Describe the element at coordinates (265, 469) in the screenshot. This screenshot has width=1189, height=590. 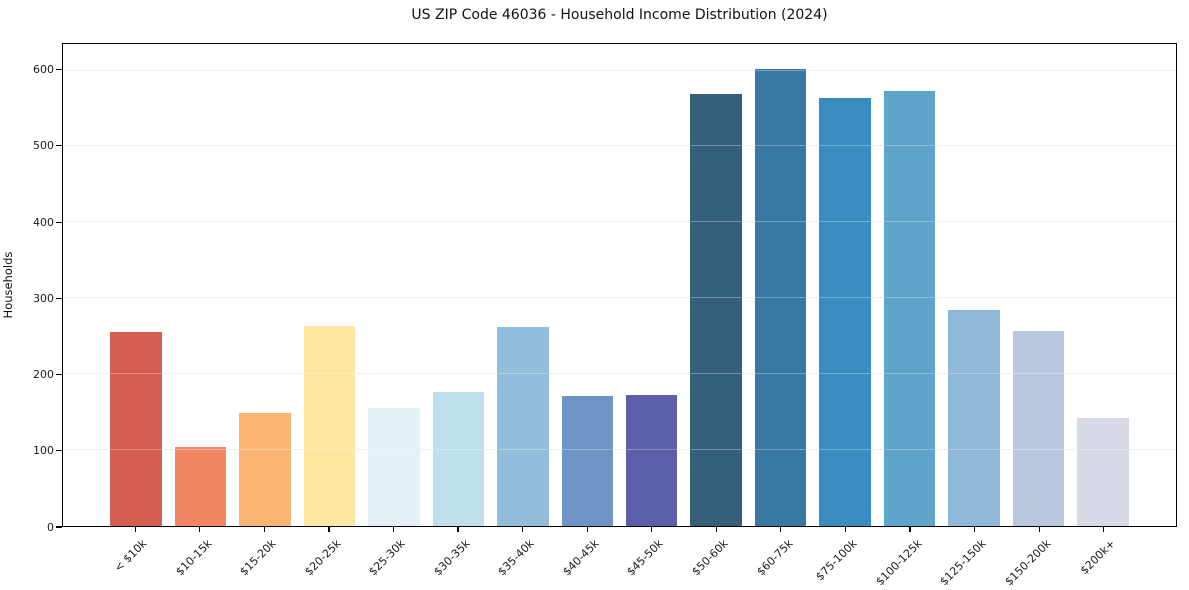
I see `bar-$15-20k` at that location.